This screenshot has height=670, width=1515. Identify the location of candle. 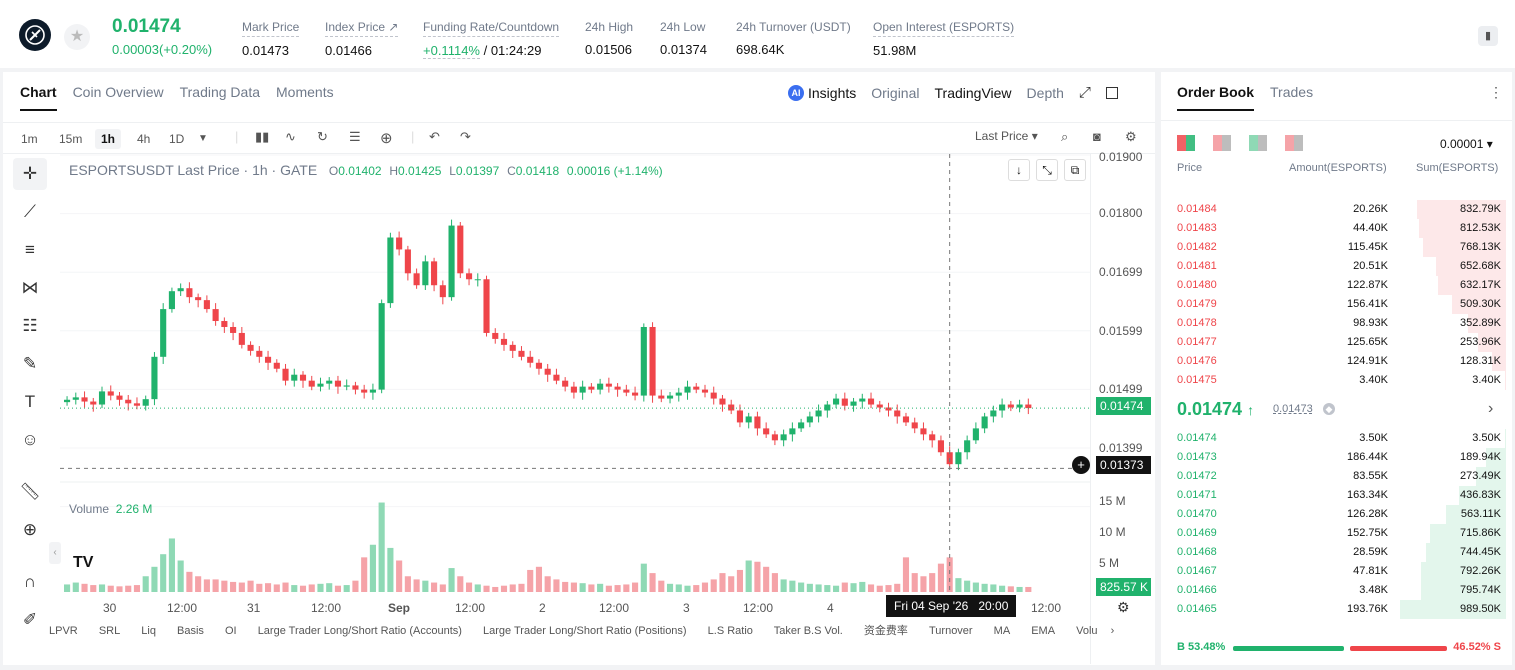
(110, 393).